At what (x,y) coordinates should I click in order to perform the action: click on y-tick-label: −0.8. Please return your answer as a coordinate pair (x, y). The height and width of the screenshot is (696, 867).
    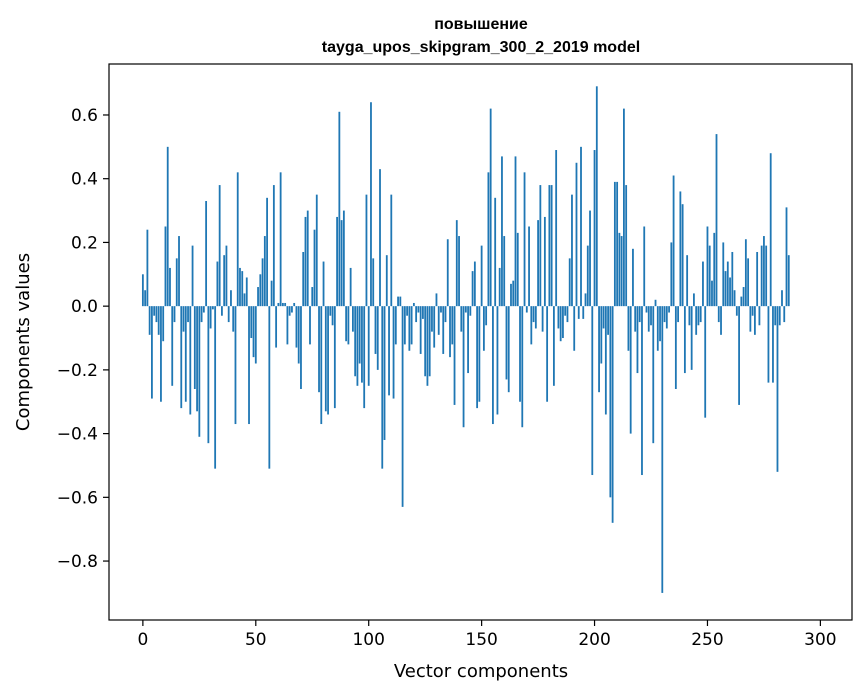
    Looking at the image, I should click on (77, 562).